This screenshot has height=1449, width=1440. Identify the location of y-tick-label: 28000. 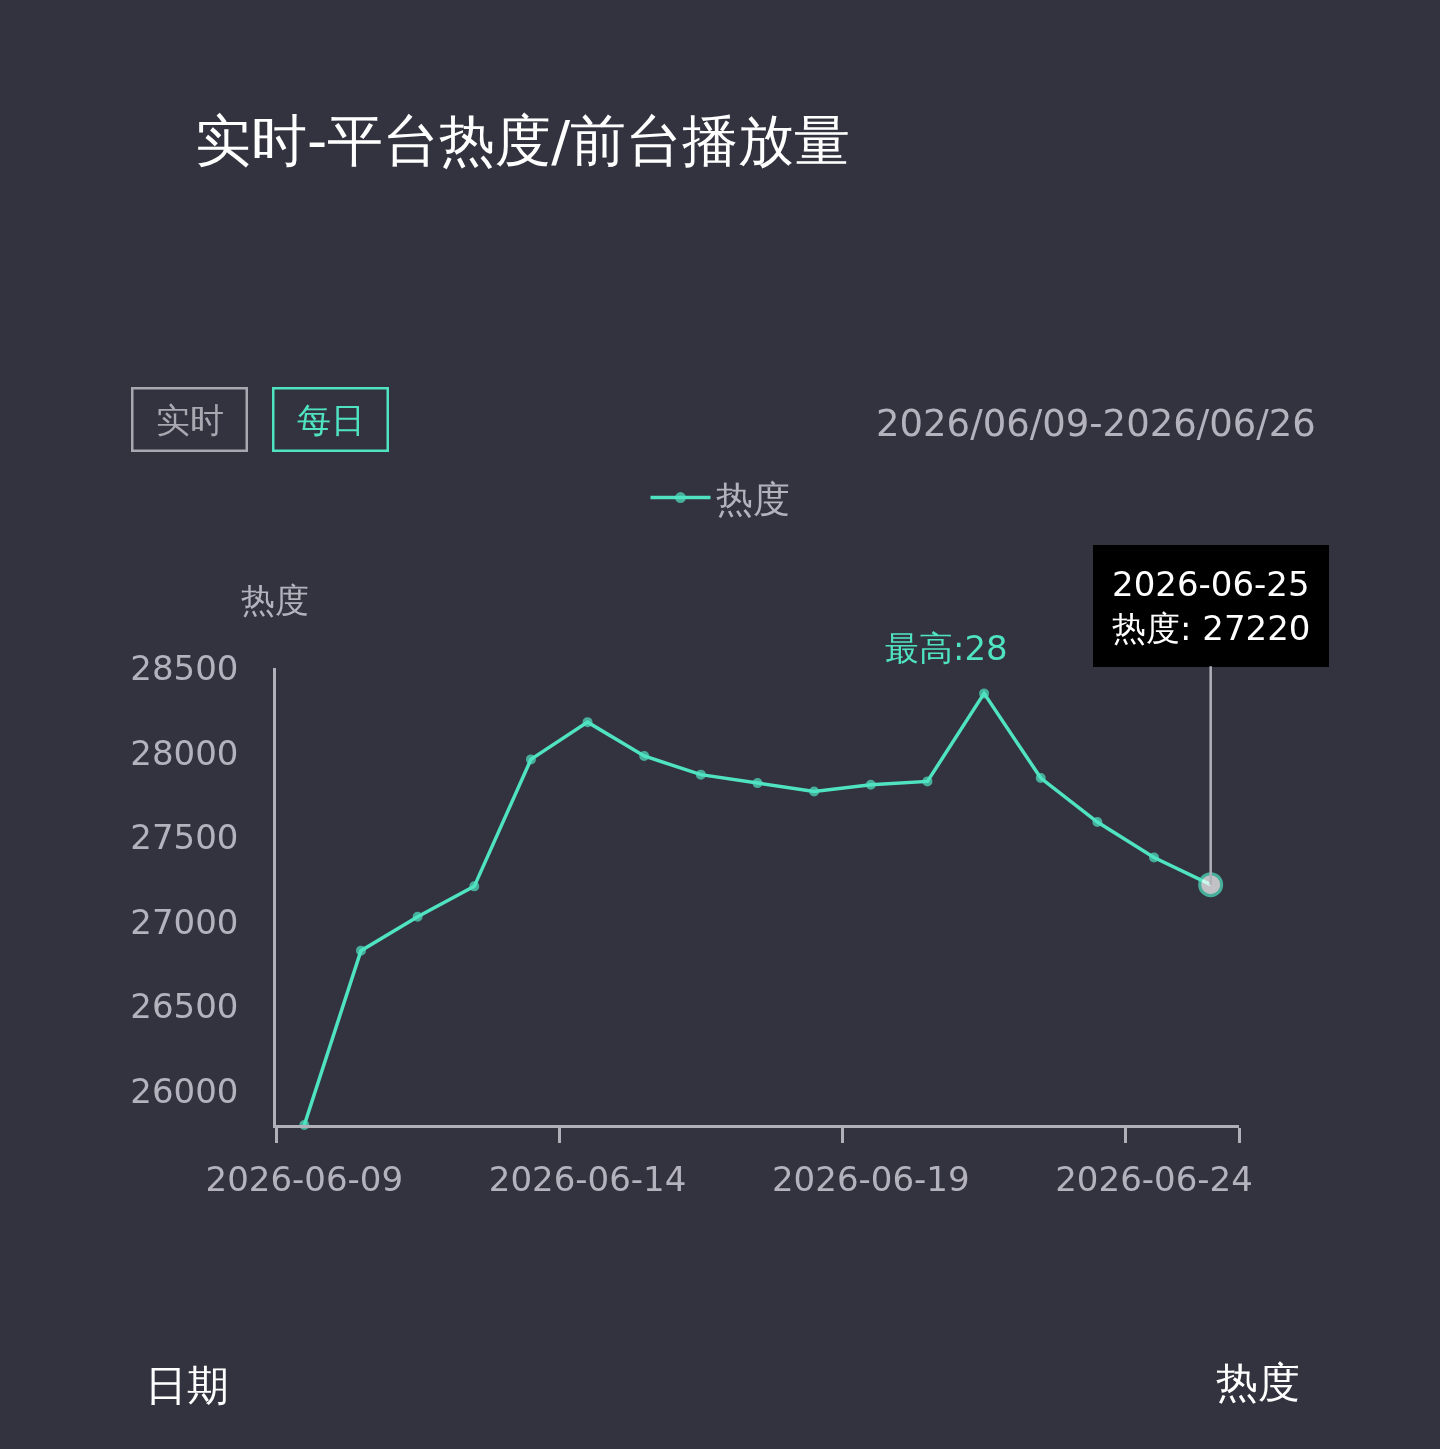
(184, 752).